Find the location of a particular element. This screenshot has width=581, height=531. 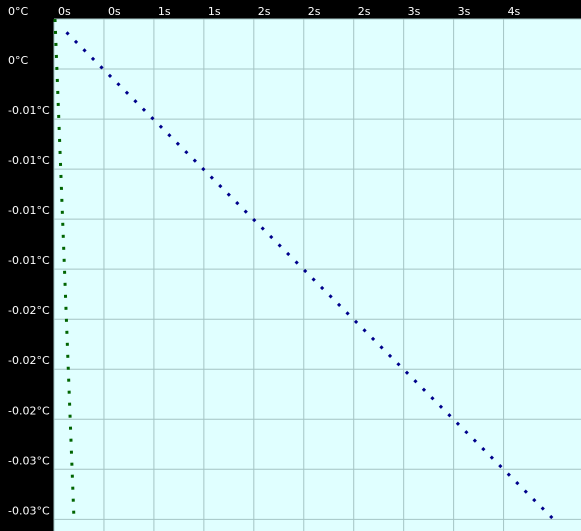

x-tick-label: 4s is located at coordinates (514, 11).